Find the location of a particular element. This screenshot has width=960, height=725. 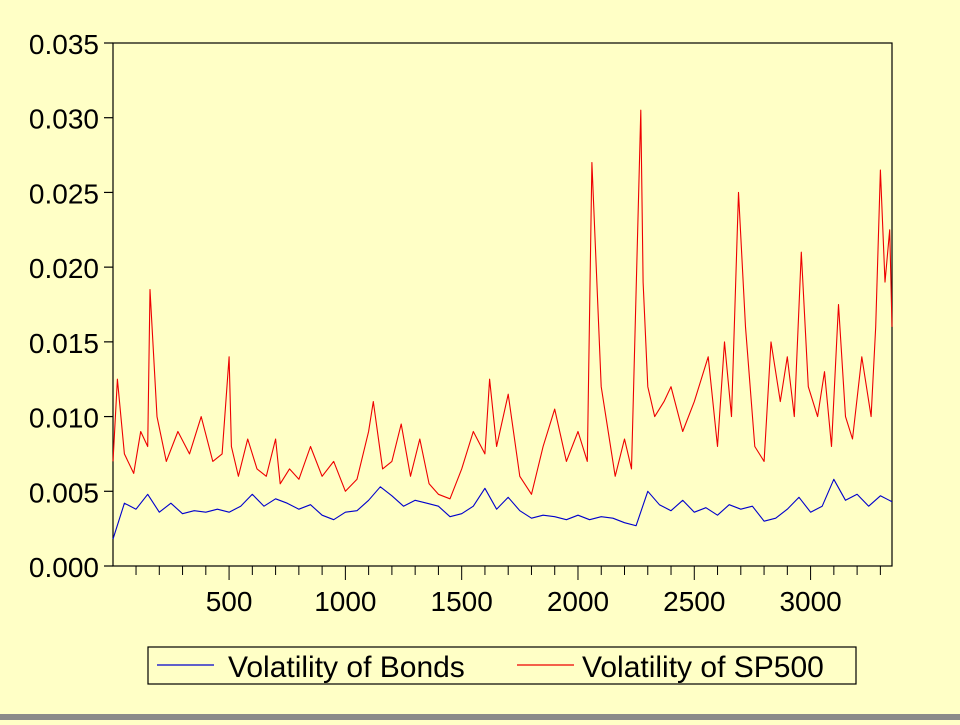

y-tick-label: 0.020 is located at coordinates (64, 268).